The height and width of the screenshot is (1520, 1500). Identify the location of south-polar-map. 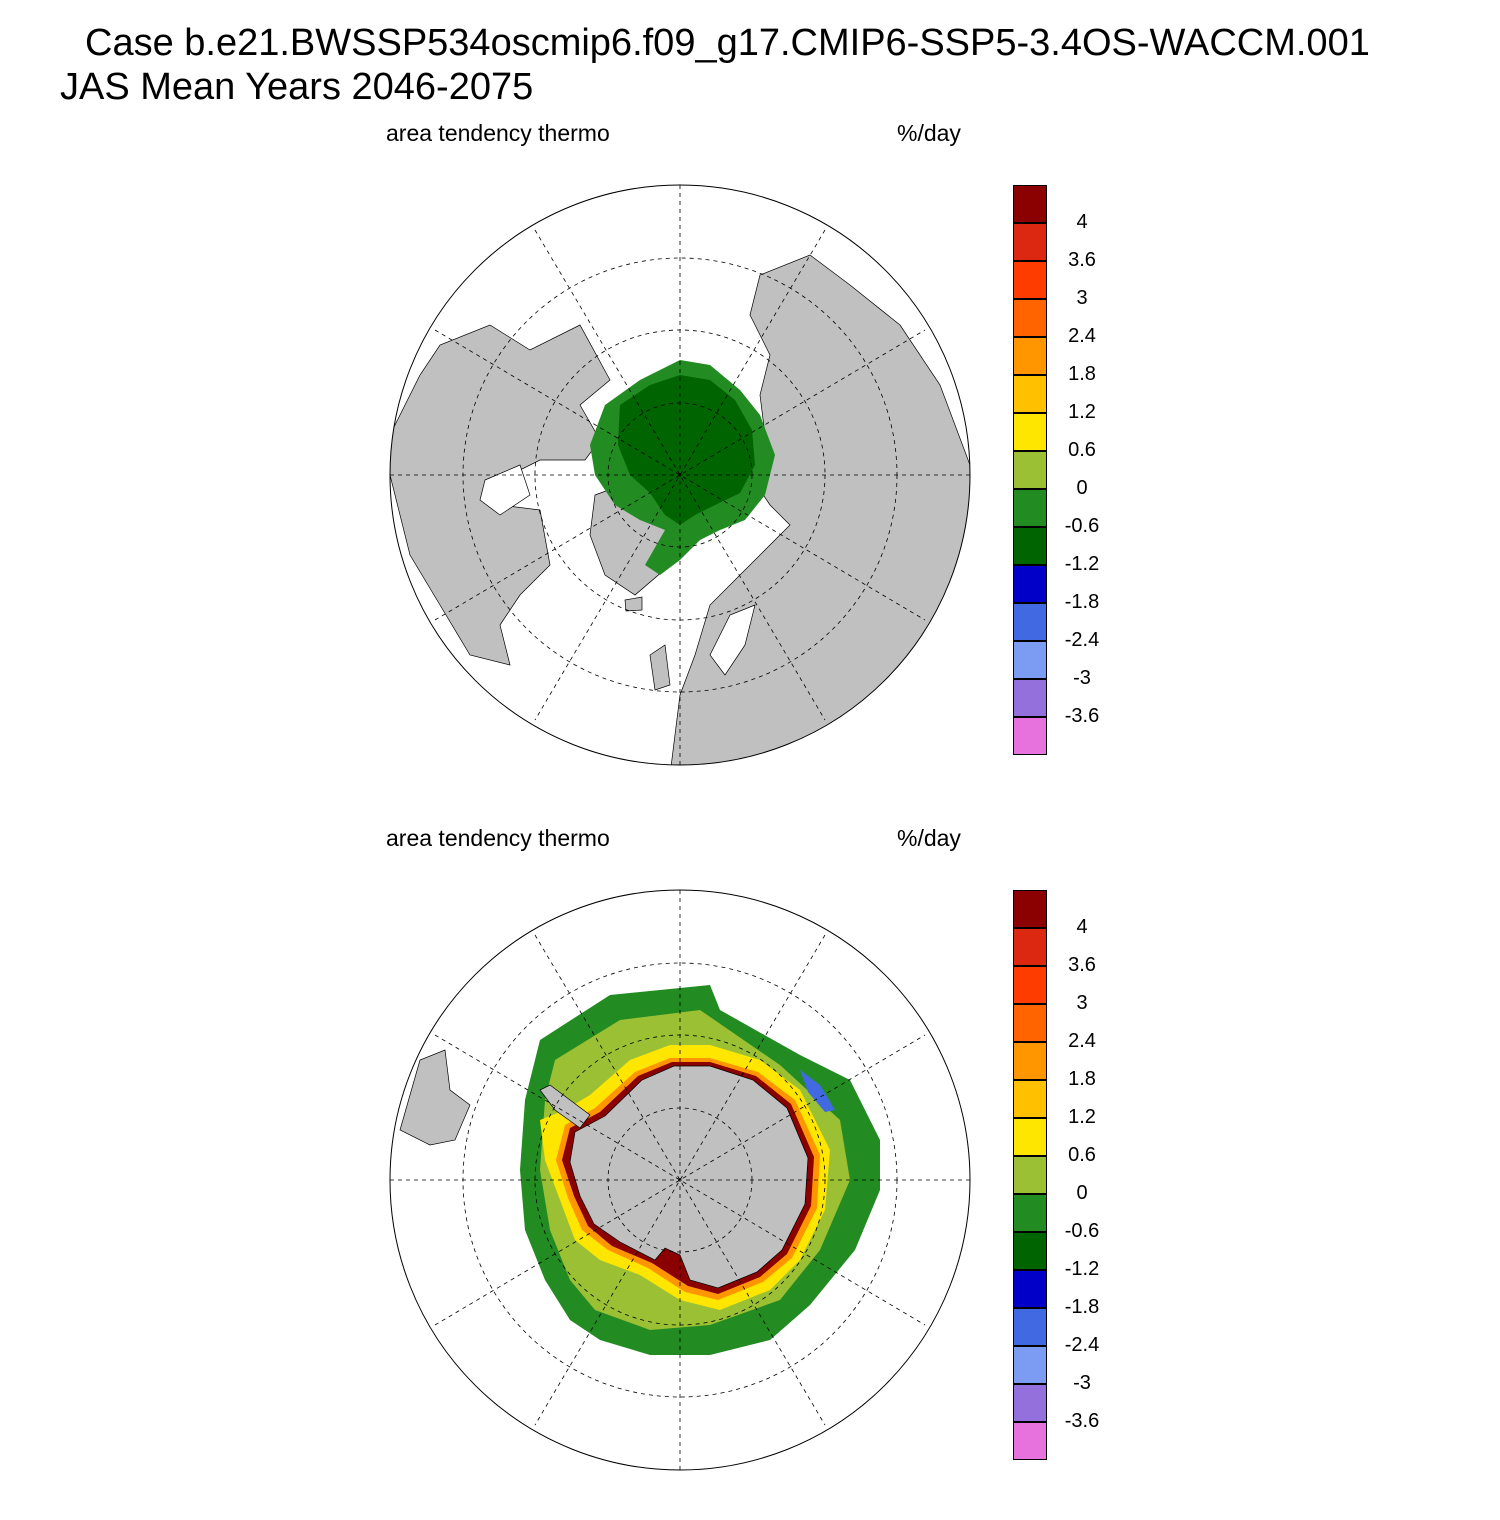
(680, 1180).